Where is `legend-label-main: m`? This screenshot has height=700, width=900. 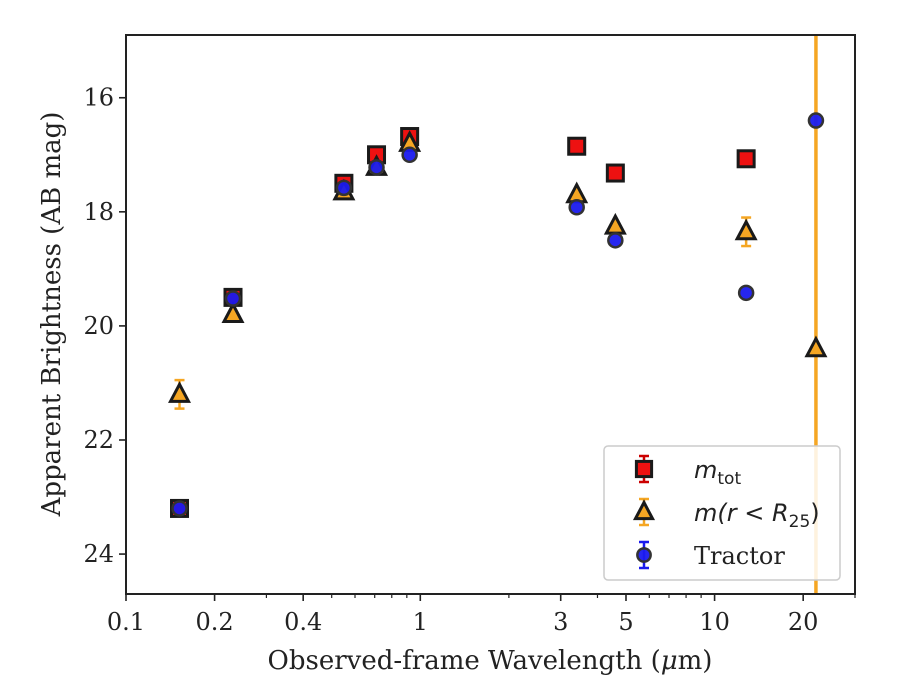
legend-label-main: m is located at coordinates (705, 470).